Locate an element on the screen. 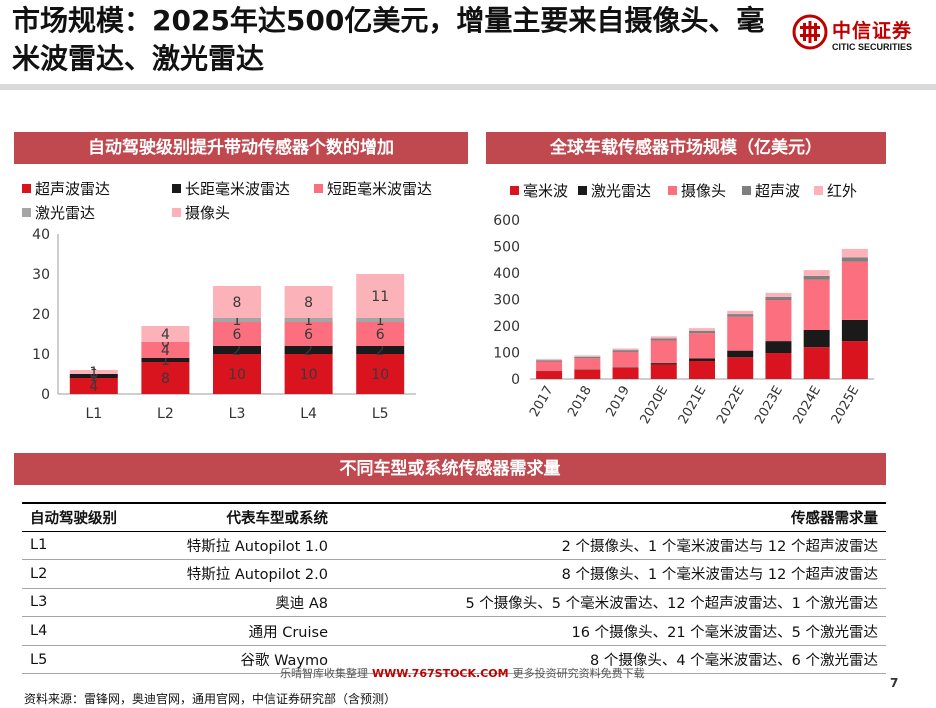 The image size is (936, 708). legend-label: 毫米波 is located at coordinates (546, 191).